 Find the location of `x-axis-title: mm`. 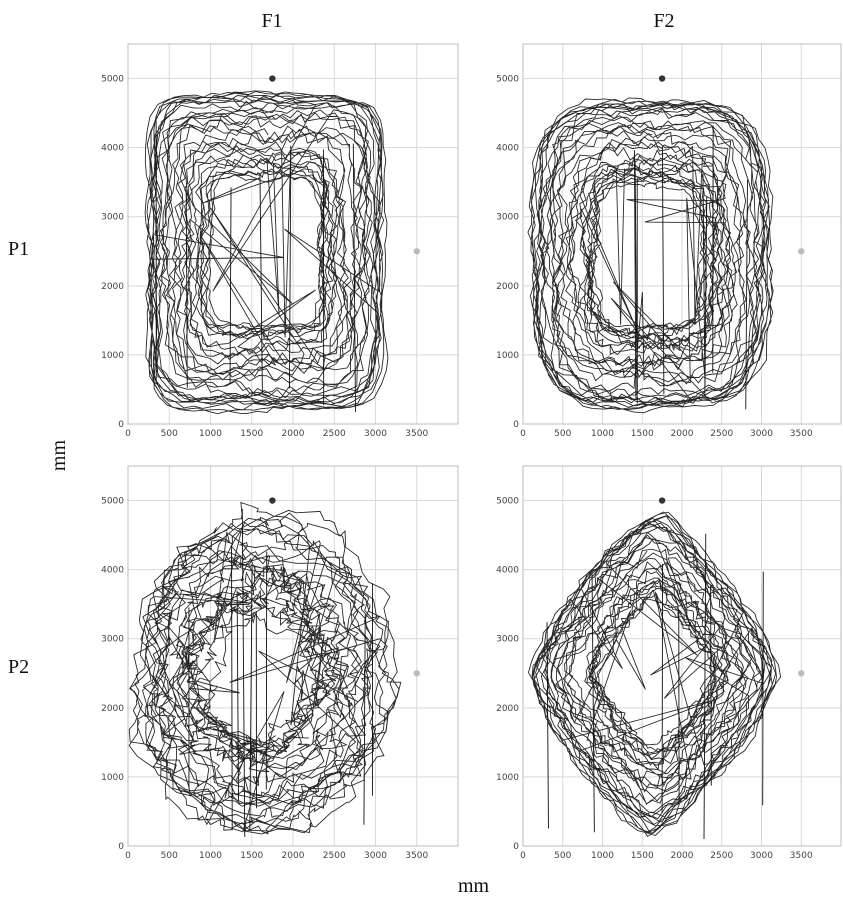

x-axis-title: mm is located at coordinates (474, 886).